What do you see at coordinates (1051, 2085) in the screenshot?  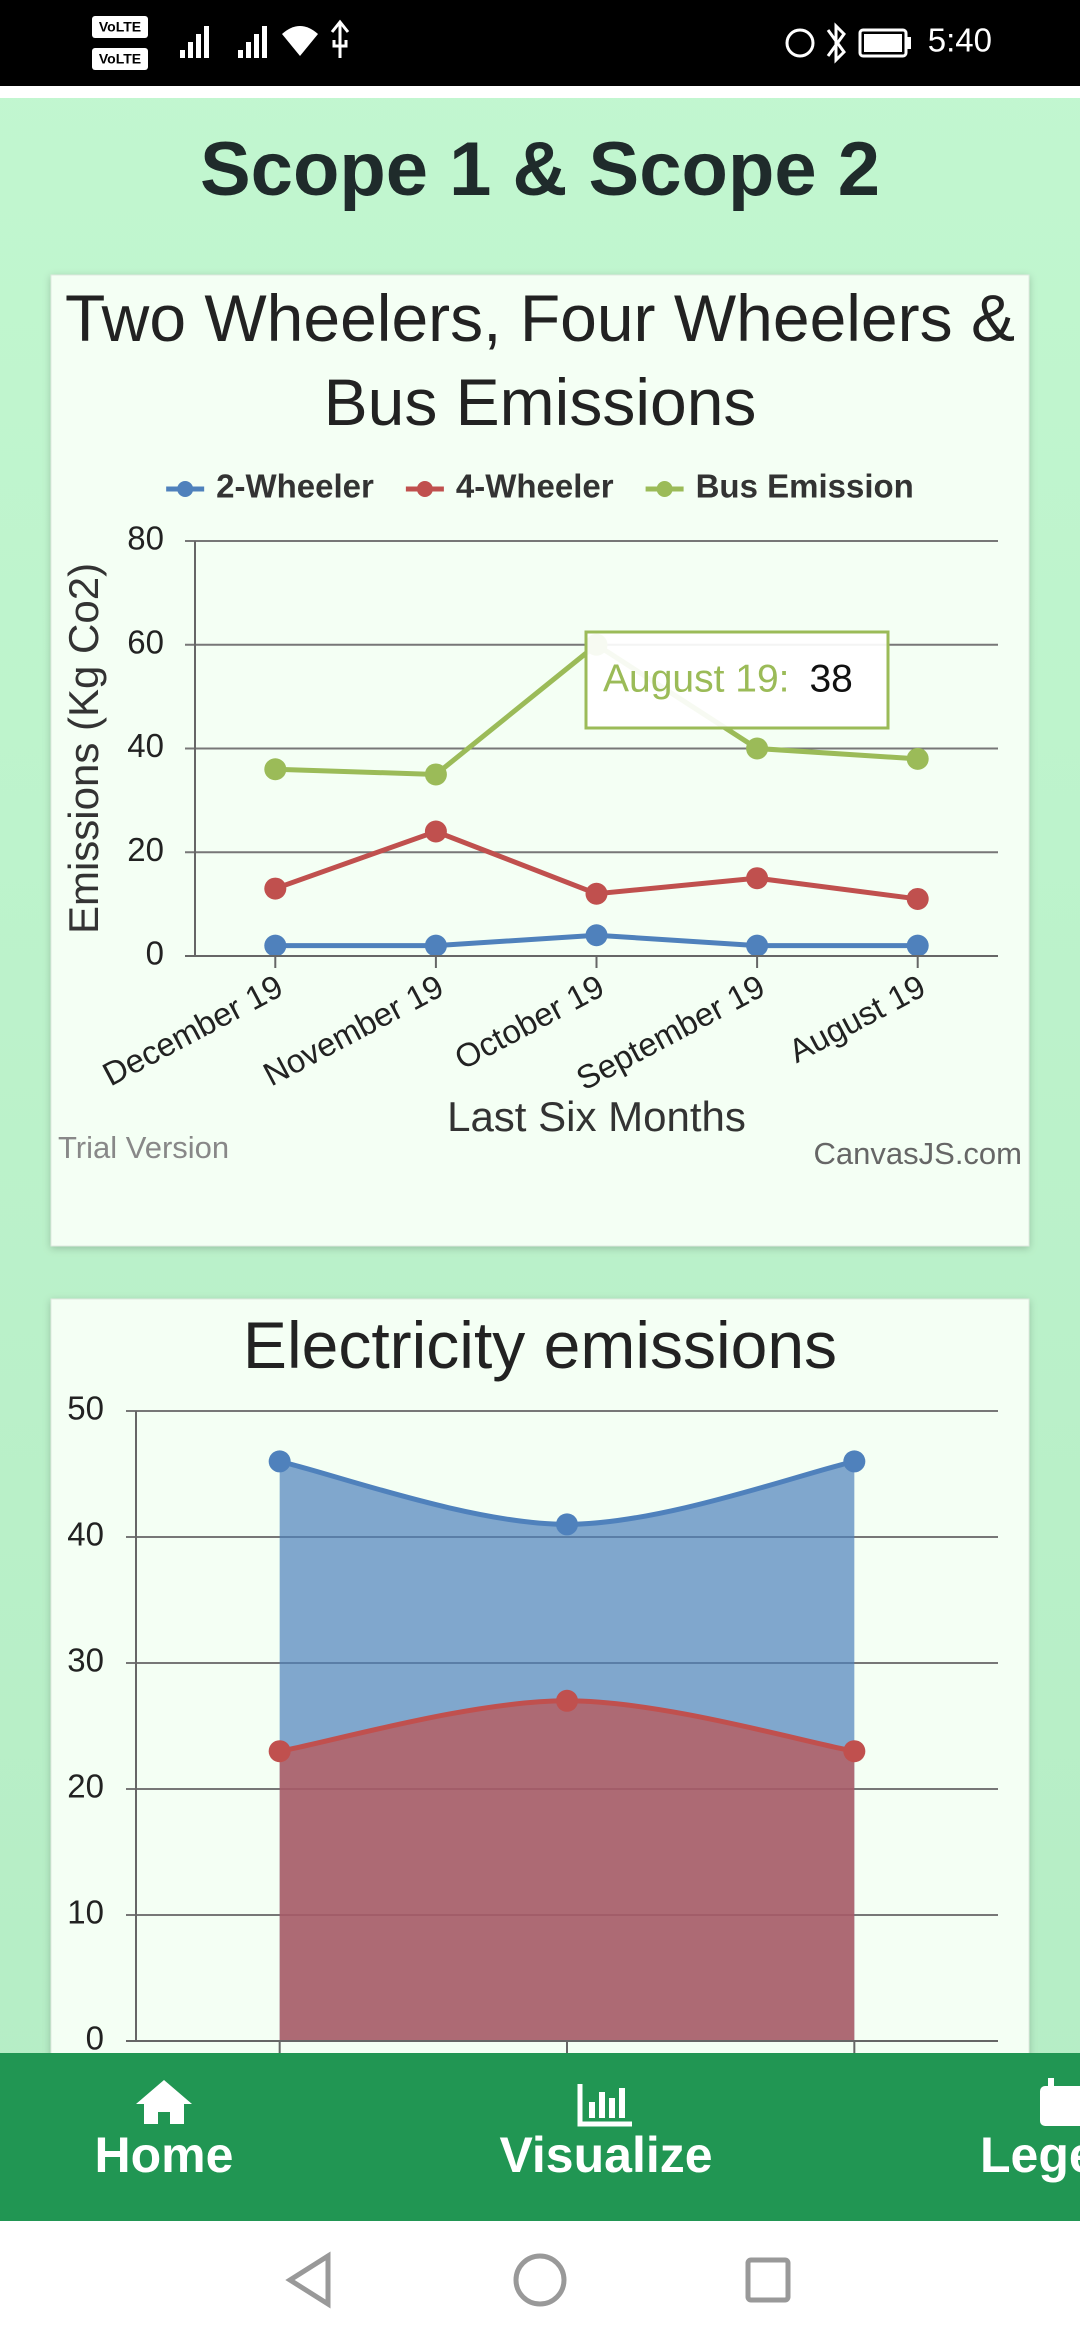 I see `calendar-ring` at bounding box center [1051, 2085].